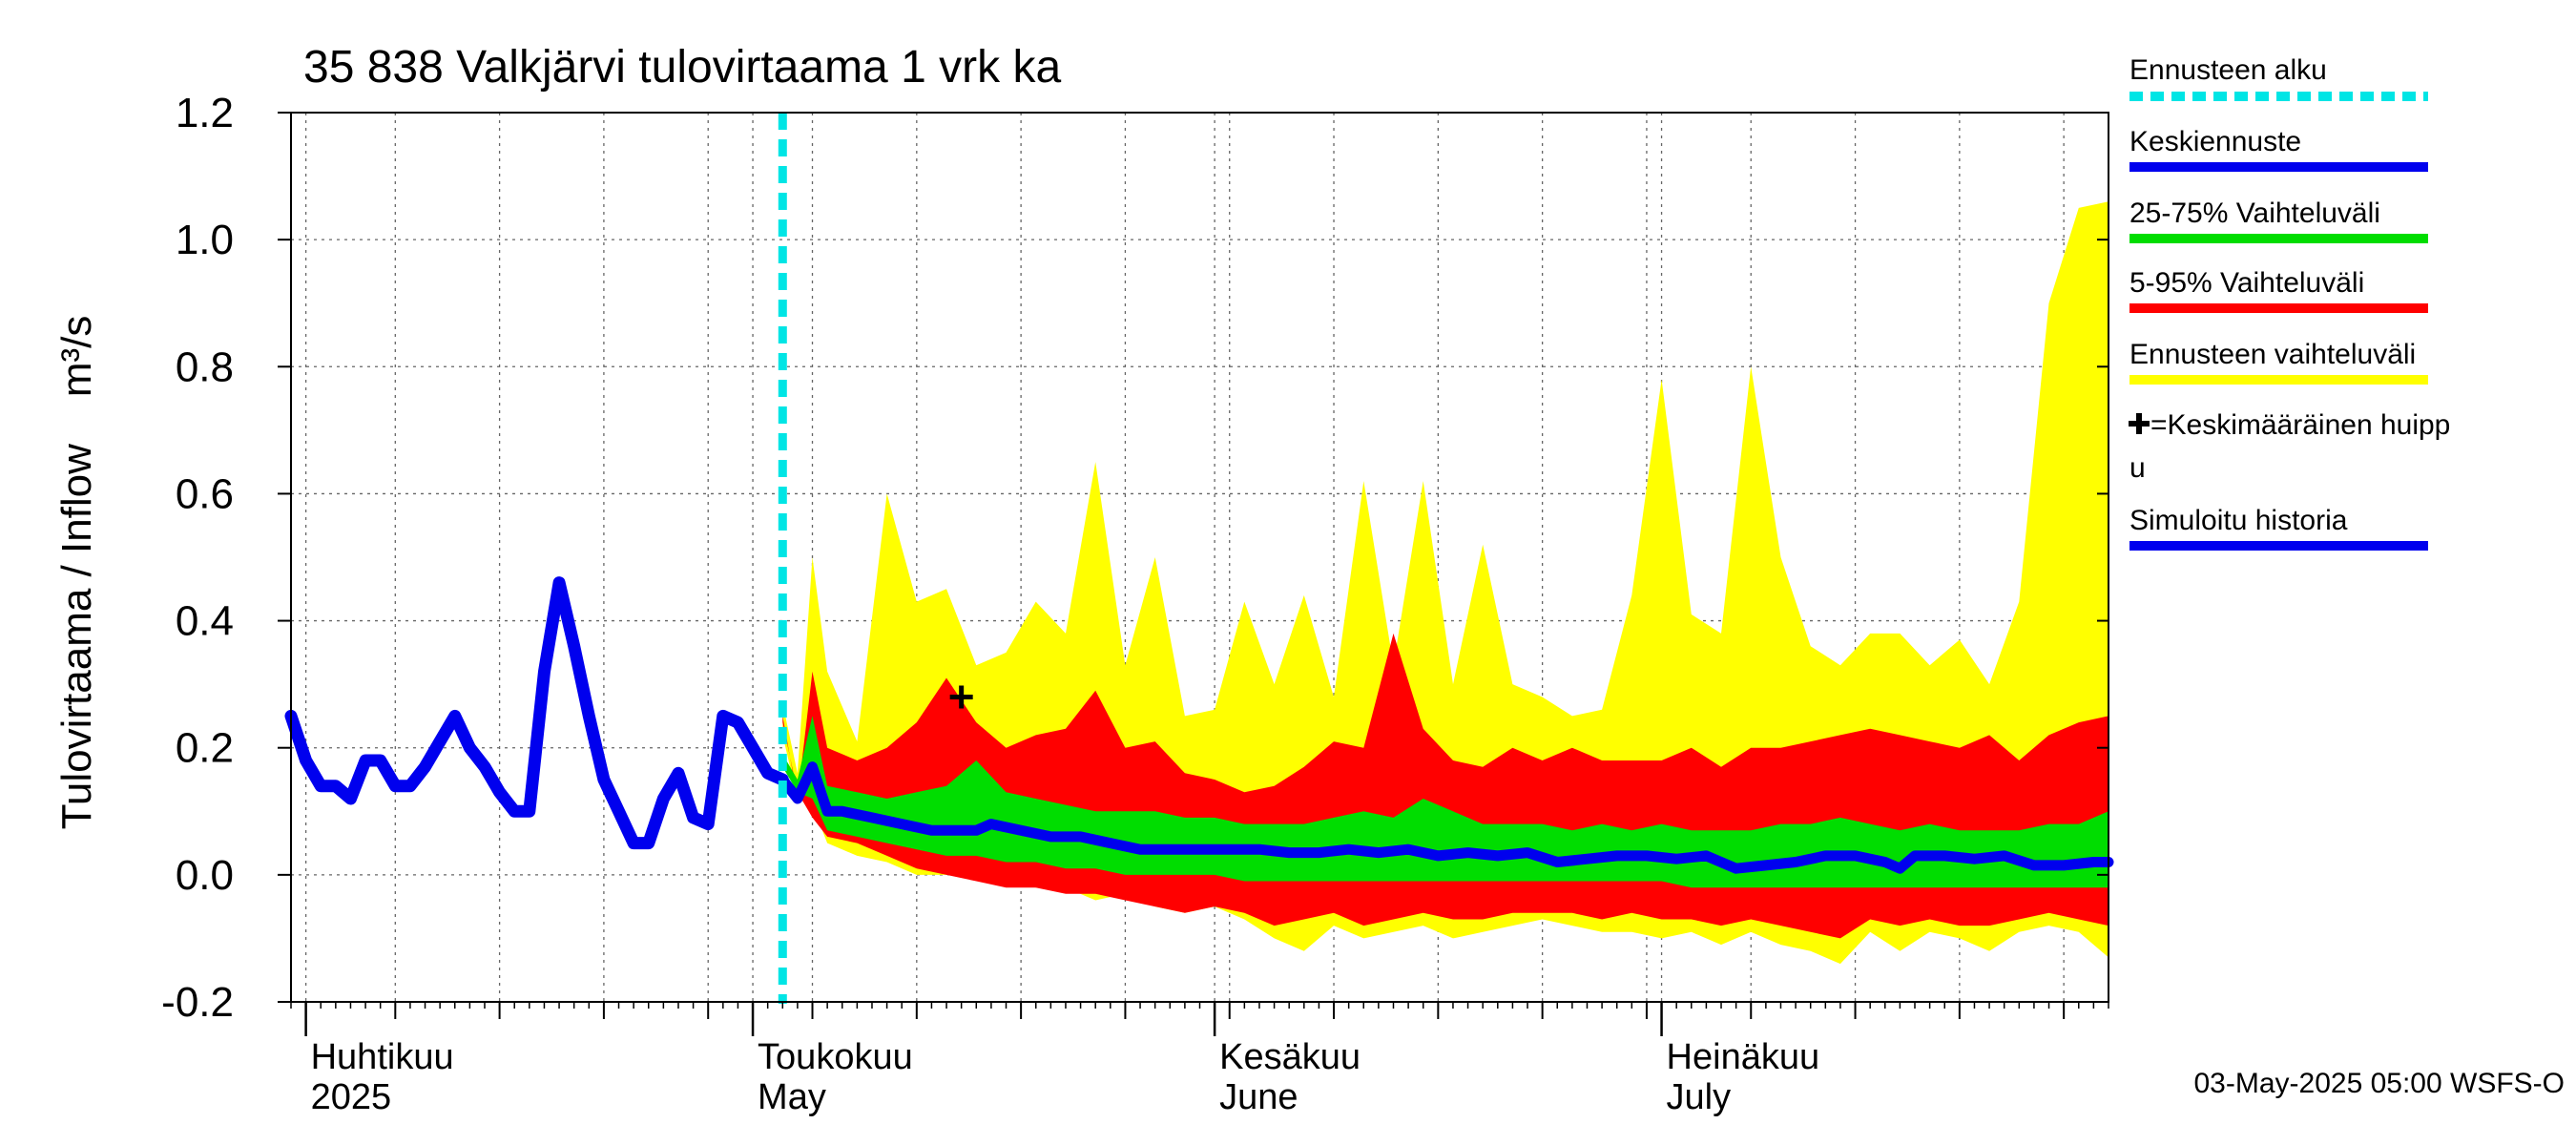 This screenshot has height=1145, width=2576. What do you see at coordinates (351, 1097) in the screenshot?
I see `x-month-label-en: 2025` at bounding box center [351, 1097].